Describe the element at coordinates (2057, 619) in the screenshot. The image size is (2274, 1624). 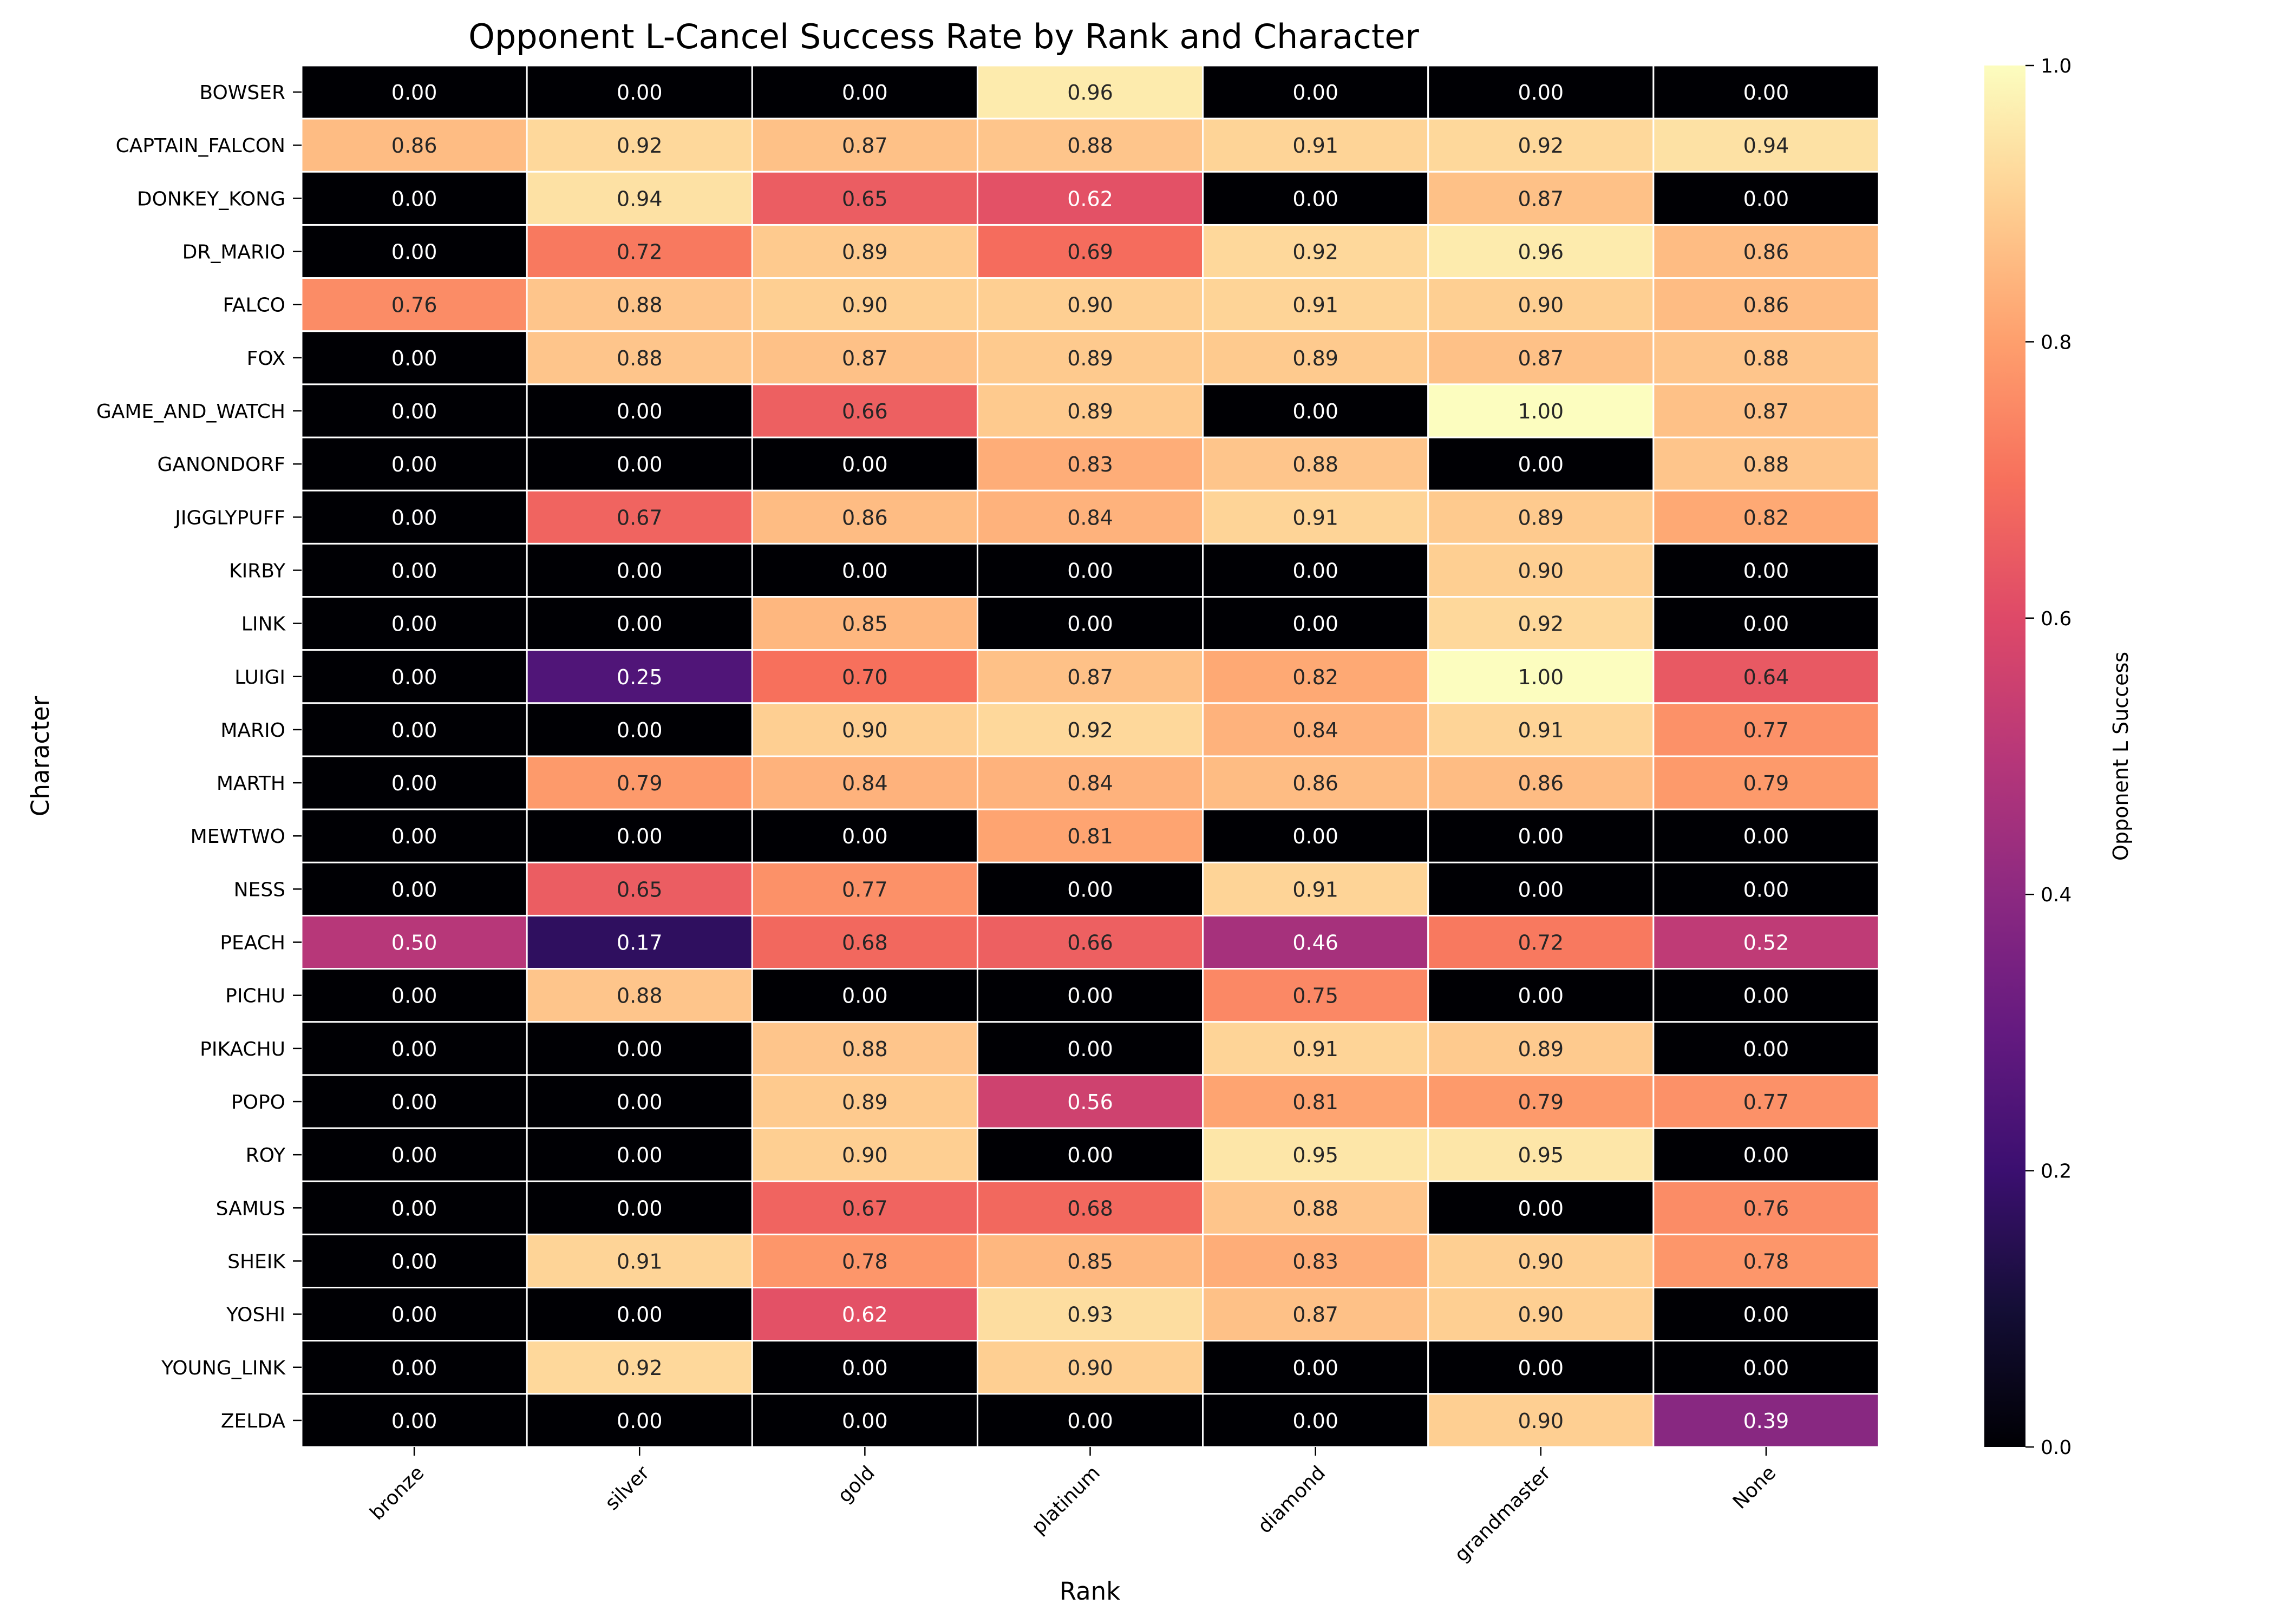
I see `colorbar-tick-label: 0.6` at that location.